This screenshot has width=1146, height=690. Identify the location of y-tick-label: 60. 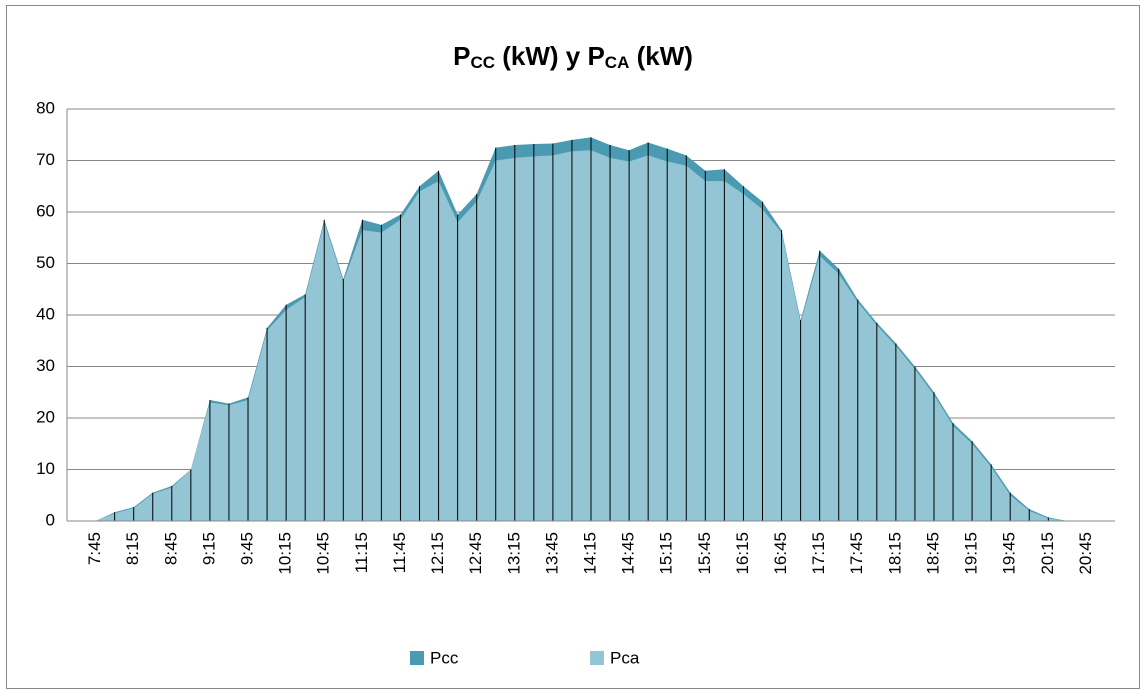
(45, 210).